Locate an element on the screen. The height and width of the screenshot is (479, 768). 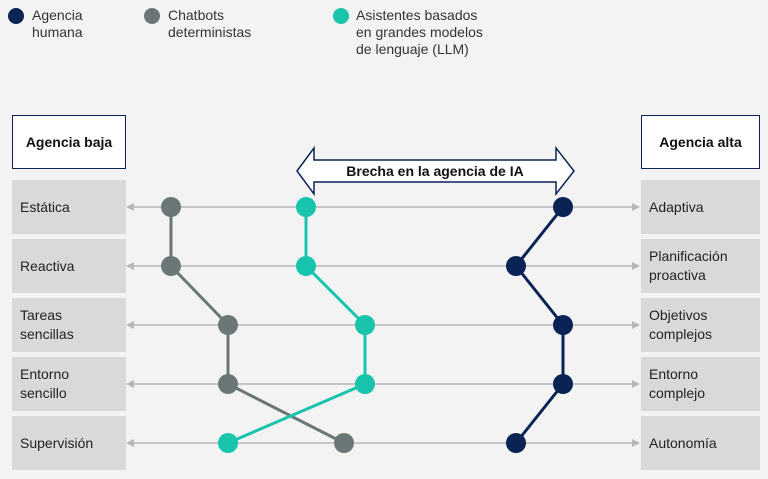
legend-dot-chatbots is located at coordinates (152, 16).